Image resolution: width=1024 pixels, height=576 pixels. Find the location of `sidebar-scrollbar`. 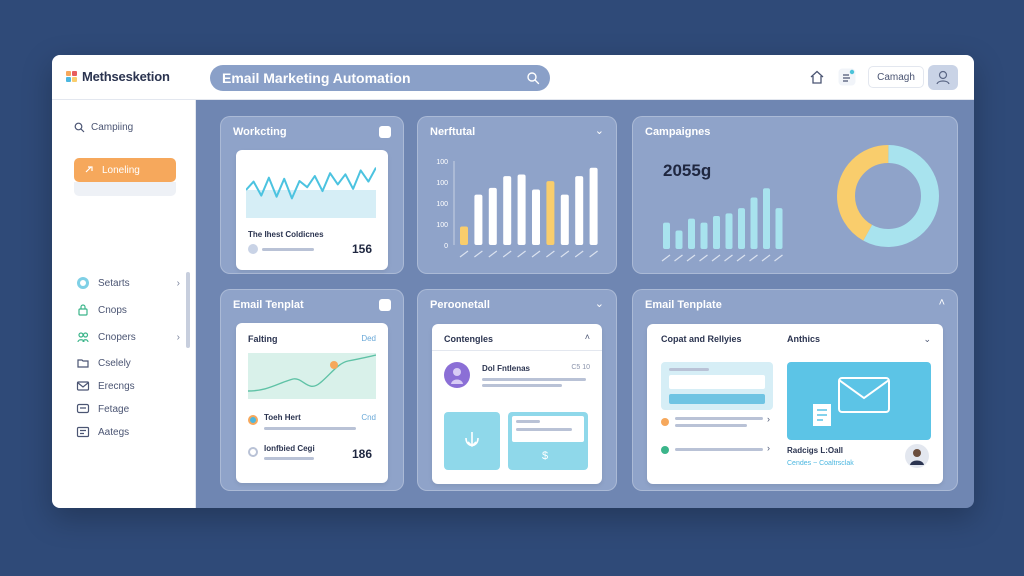

sidebar-scrollbar is located at coordinates (188, 310).